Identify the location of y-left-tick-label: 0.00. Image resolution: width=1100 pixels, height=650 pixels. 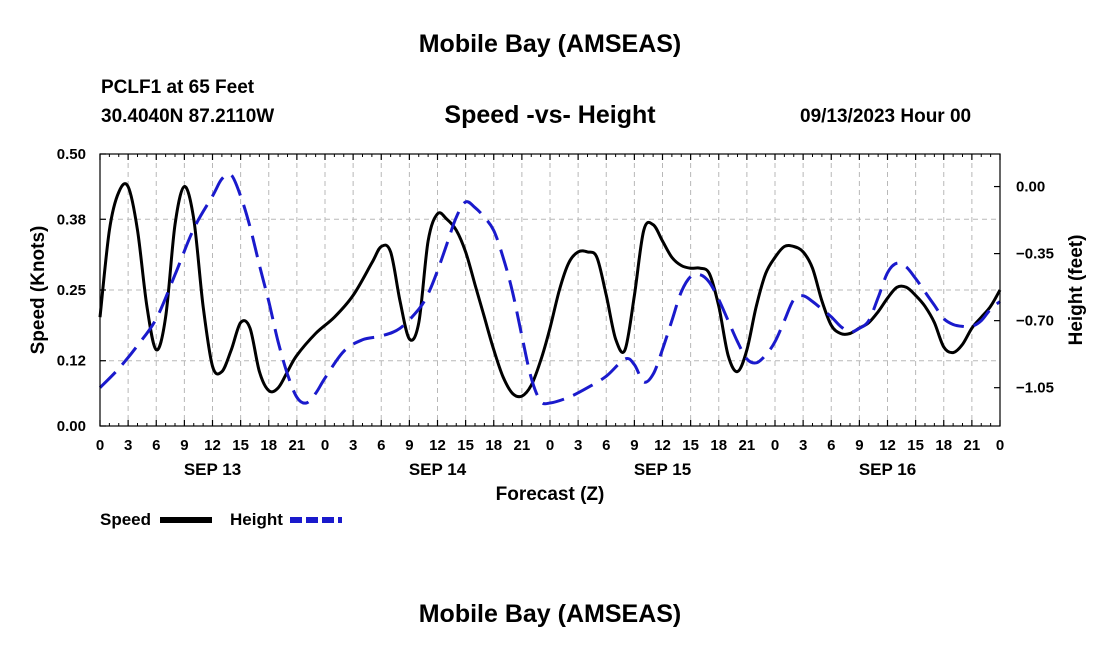
(71, 426).